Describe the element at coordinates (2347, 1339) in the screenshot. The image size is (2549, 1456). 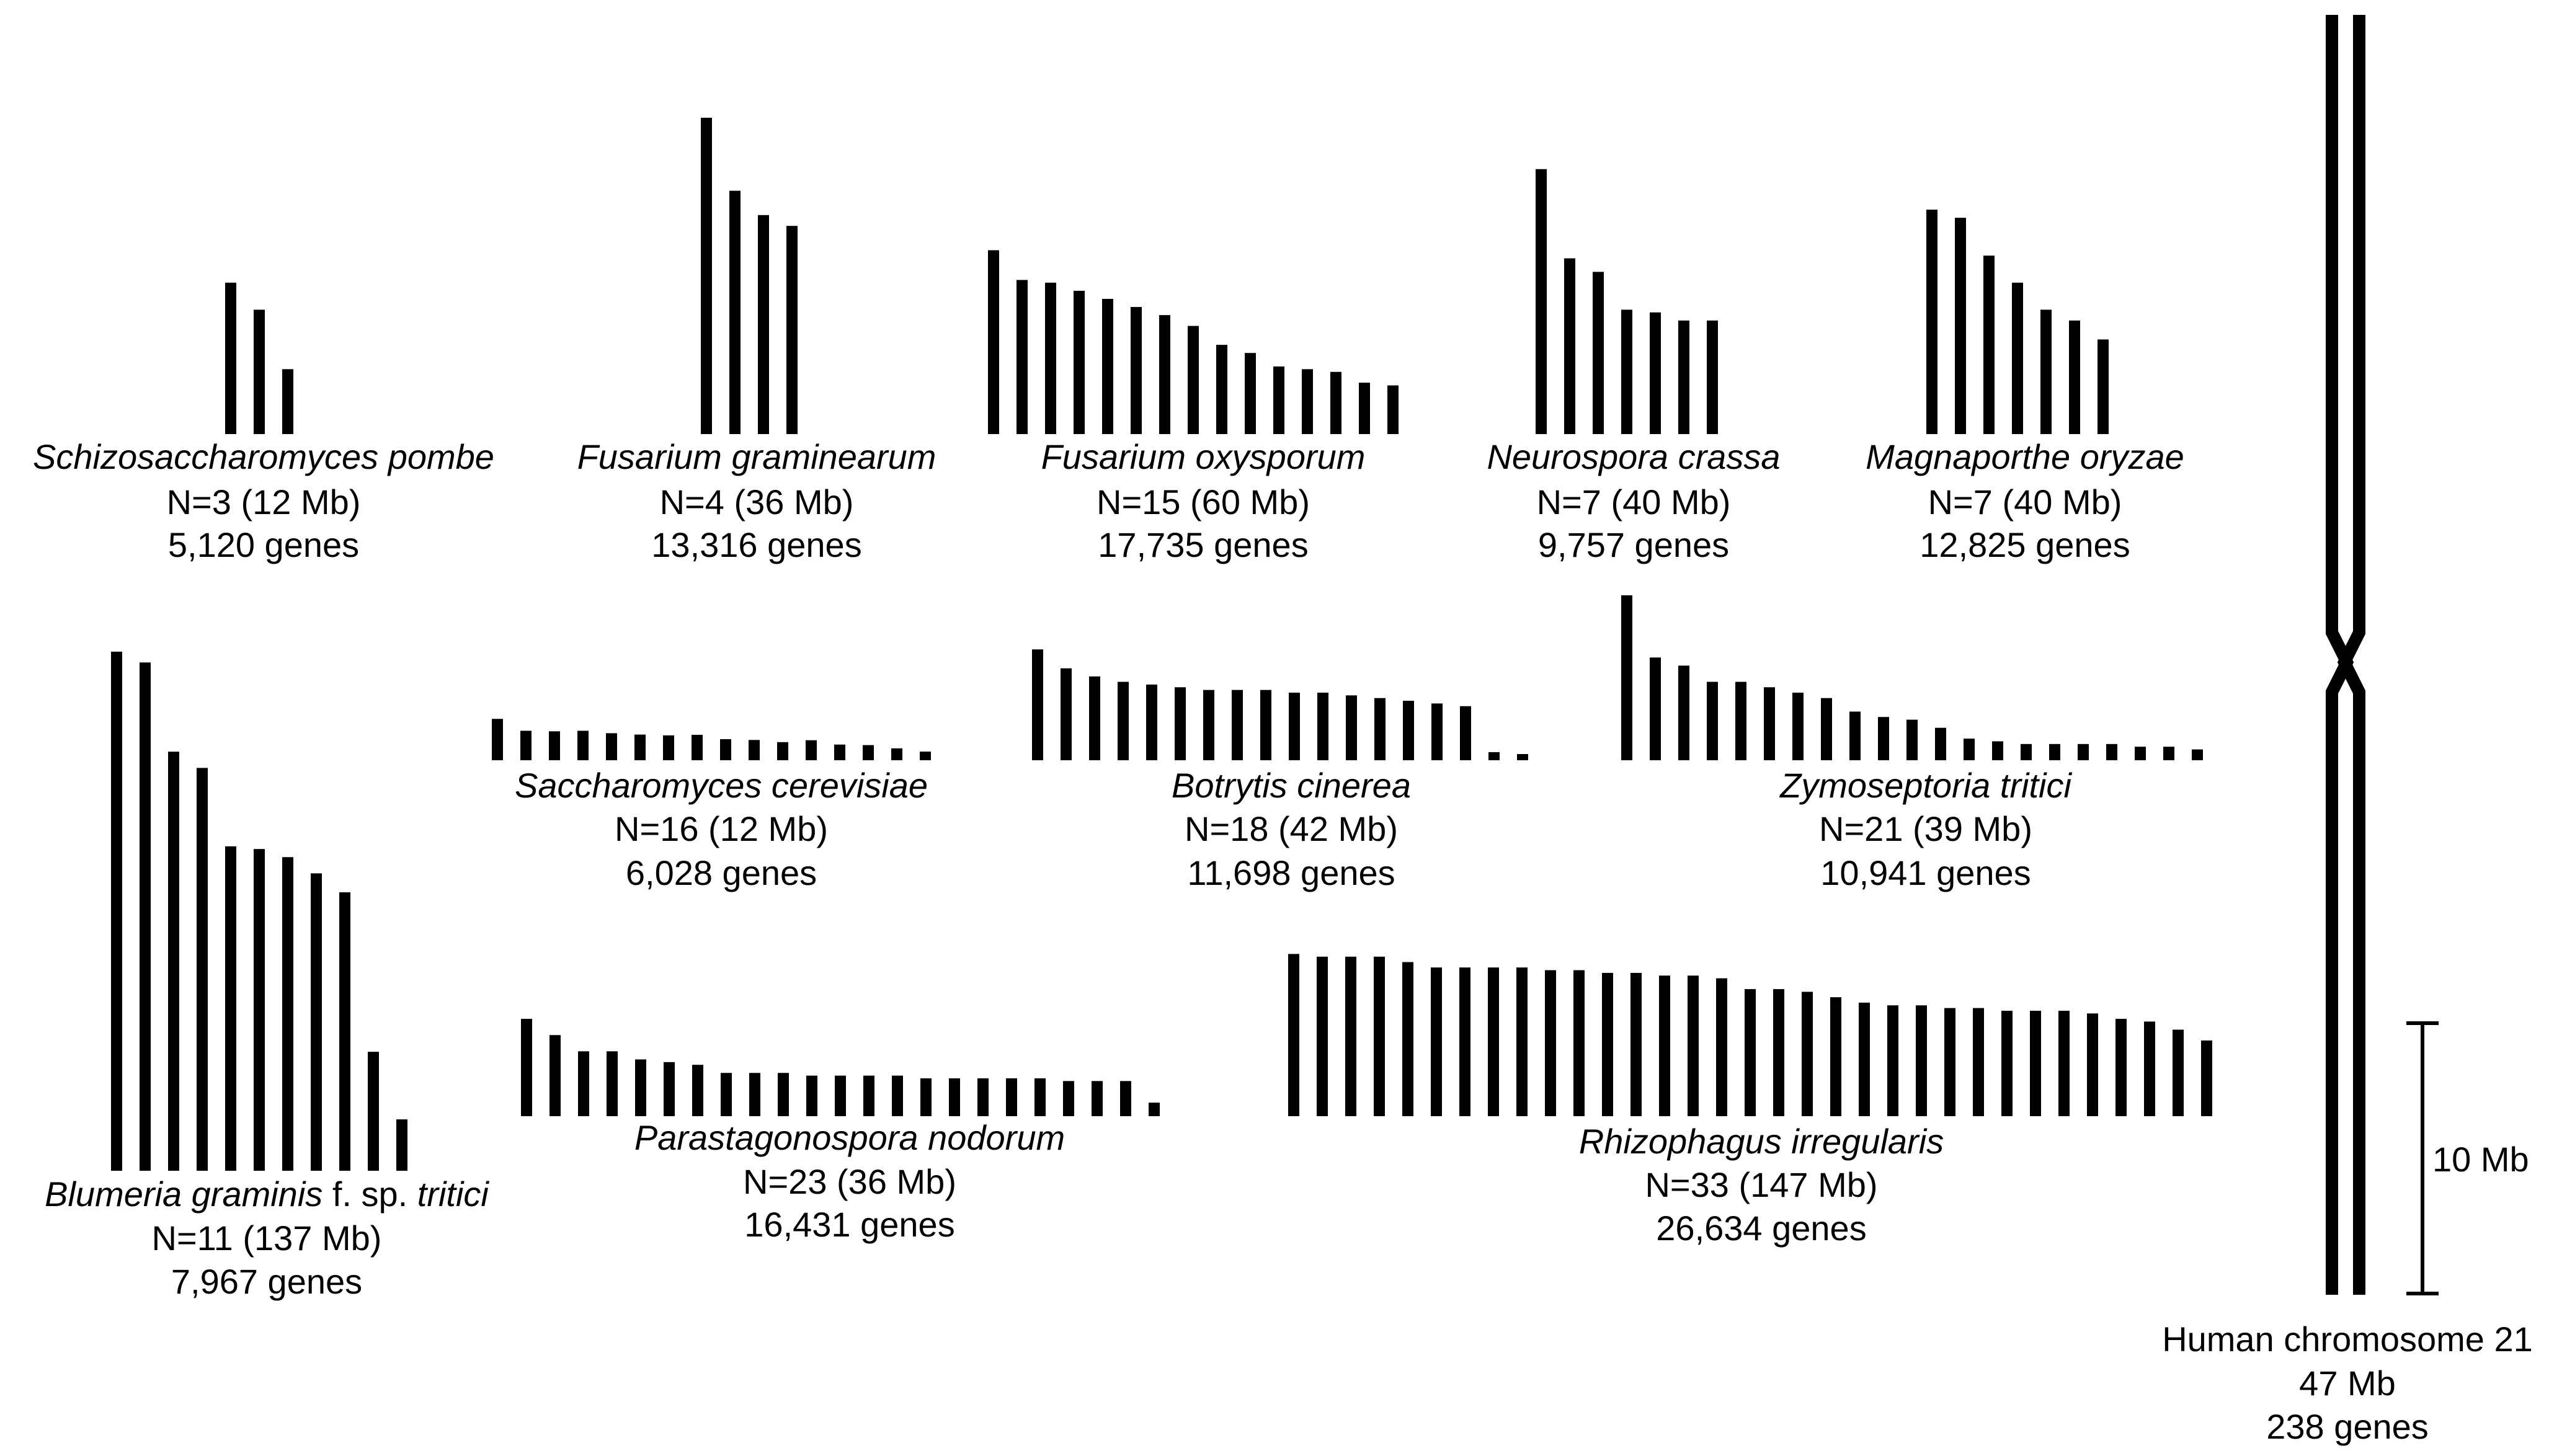
I see `reference-name: Human chromosome 21` at that location.